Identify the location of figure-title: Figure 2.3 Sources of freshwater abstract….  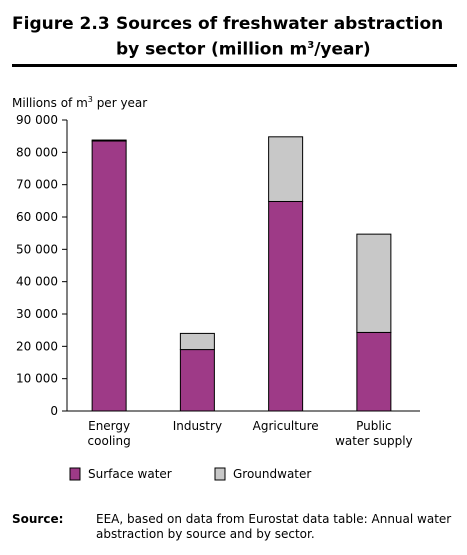
(234, 37).